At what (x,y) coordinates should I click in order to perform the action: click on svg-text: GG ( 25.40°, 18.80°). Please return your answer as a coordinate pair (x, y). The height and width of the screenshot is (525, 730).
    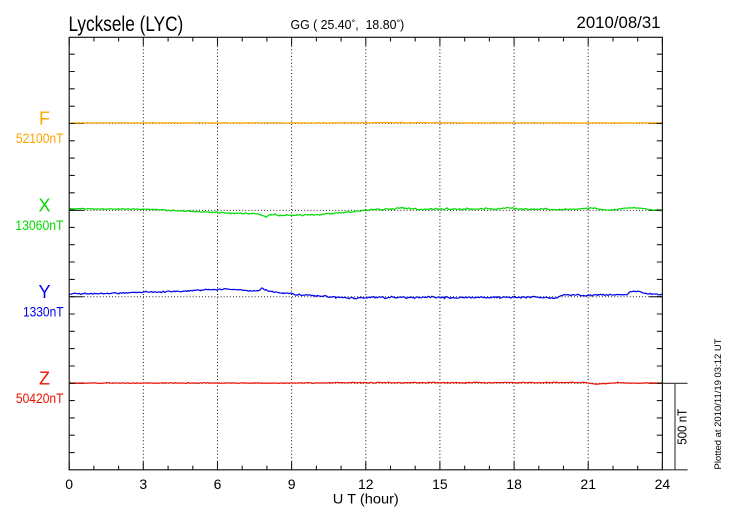
    Looking at the image, I should click on (348, 25).